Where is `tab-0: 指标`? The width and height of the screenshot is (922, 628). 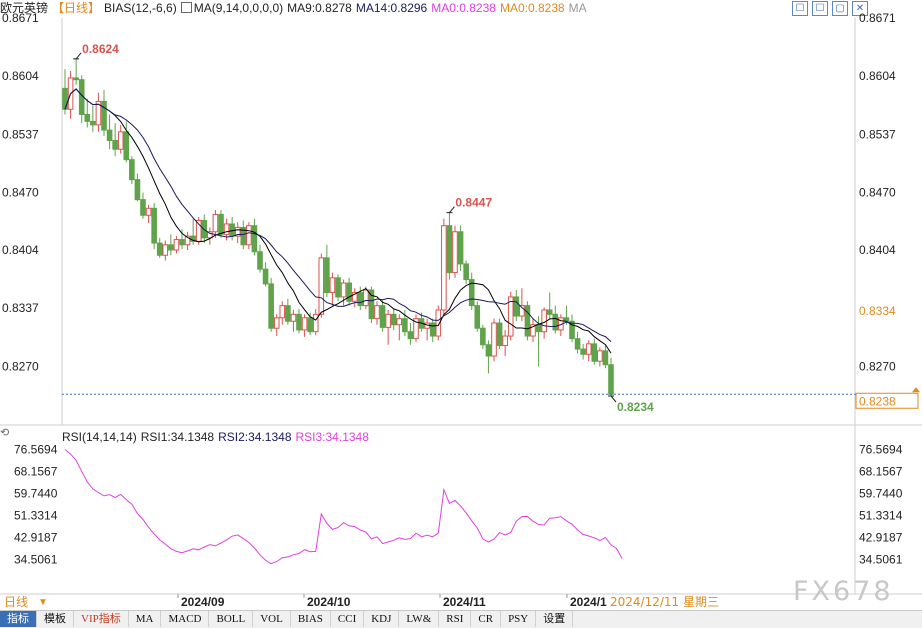 tab-0: 指标 is located at coordinates (18, 619).